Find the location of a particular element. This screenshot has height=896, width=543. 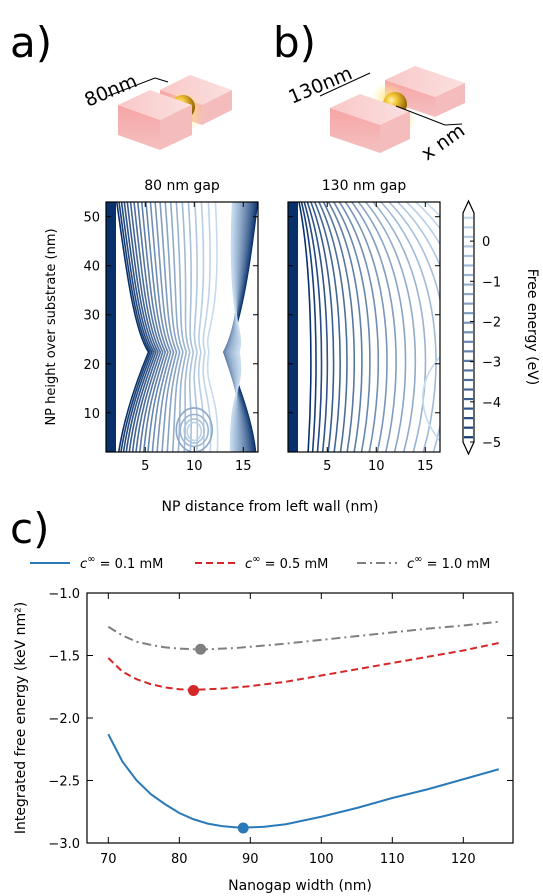

top-y-axis-label: NP height over substrate (nm) is located at coordinates (51, 326).